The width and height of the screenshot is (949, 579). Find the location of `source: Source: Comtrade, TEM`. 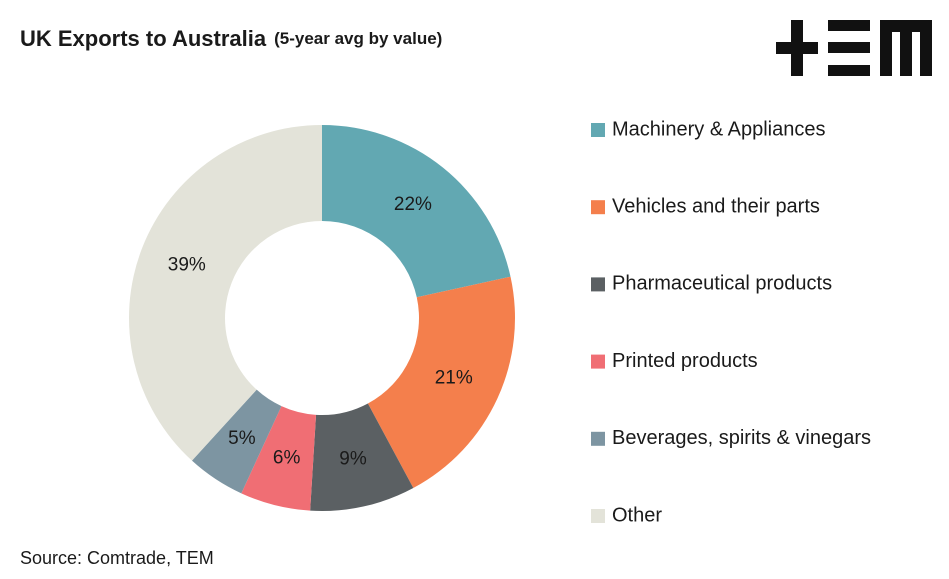

source: Source: Comtrade, TEM is located at coordinates (117, 558).